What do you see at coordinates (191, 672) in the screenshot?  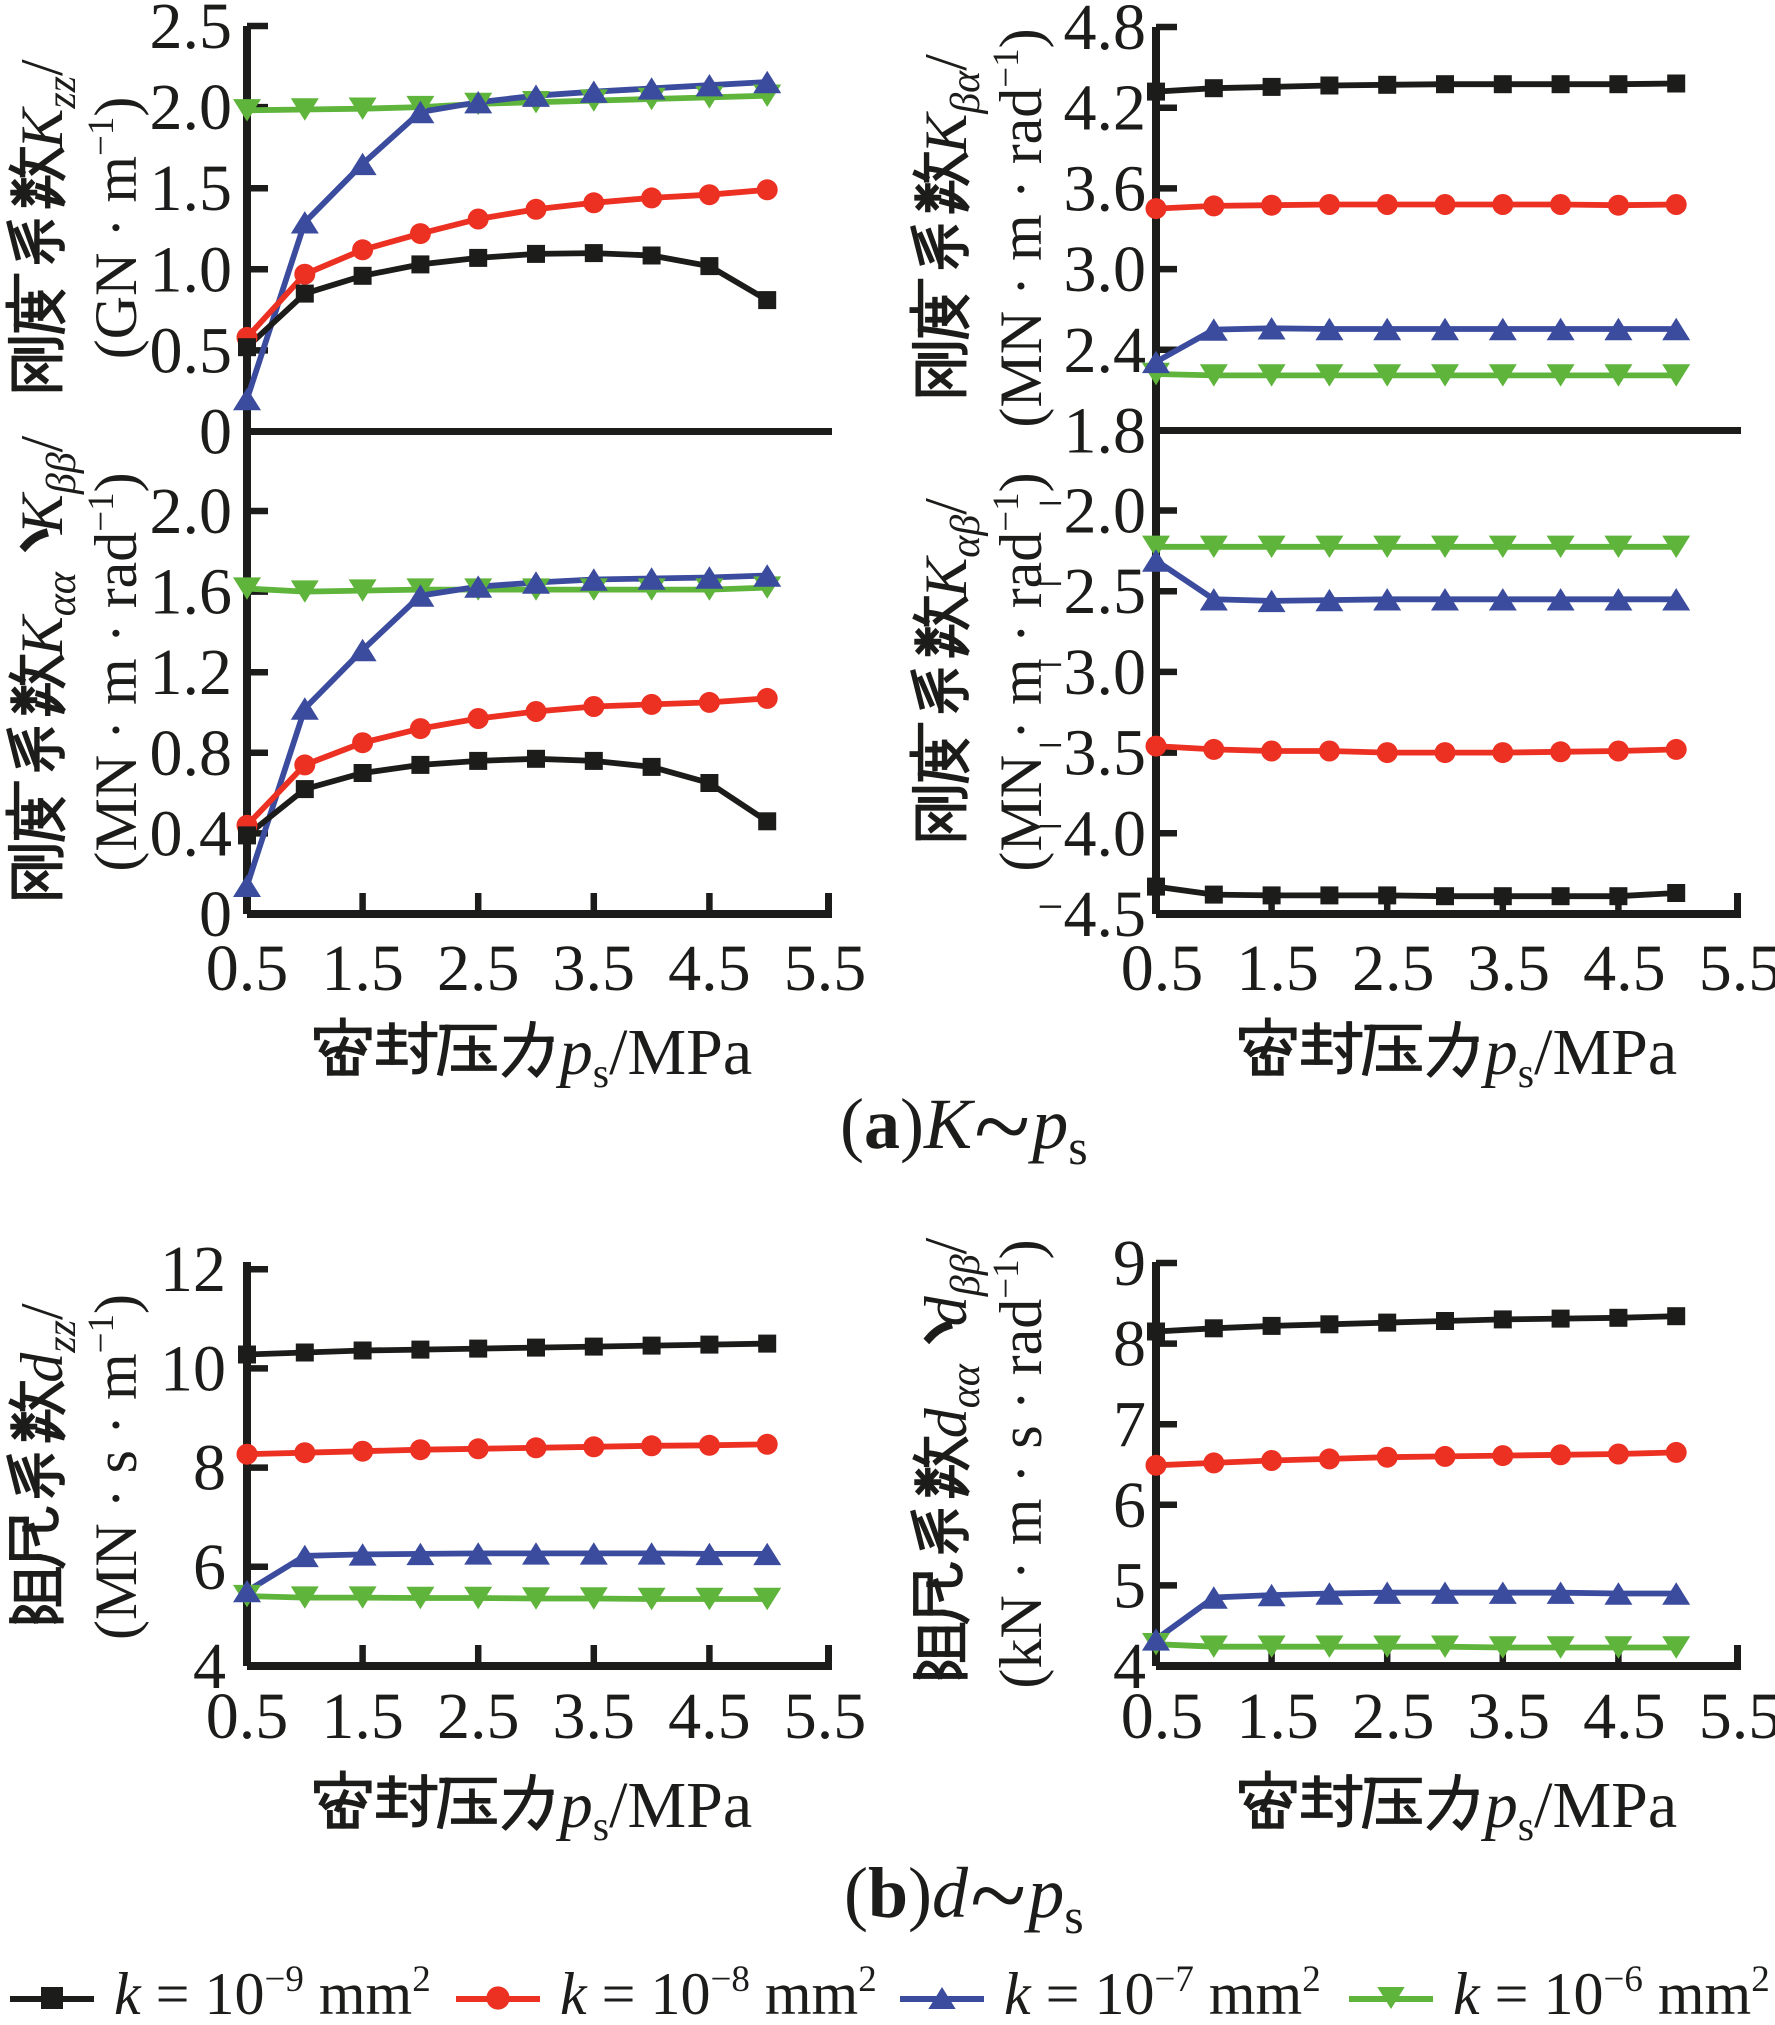 I see `svg-text: 1.2` at bounding box center [191, 672].